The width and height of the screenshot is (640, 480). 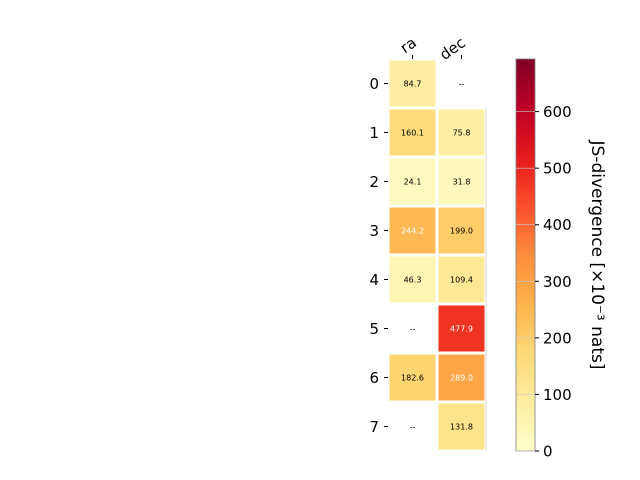 I want to click on cell-label: 244.2, so click(x=412, y=231).